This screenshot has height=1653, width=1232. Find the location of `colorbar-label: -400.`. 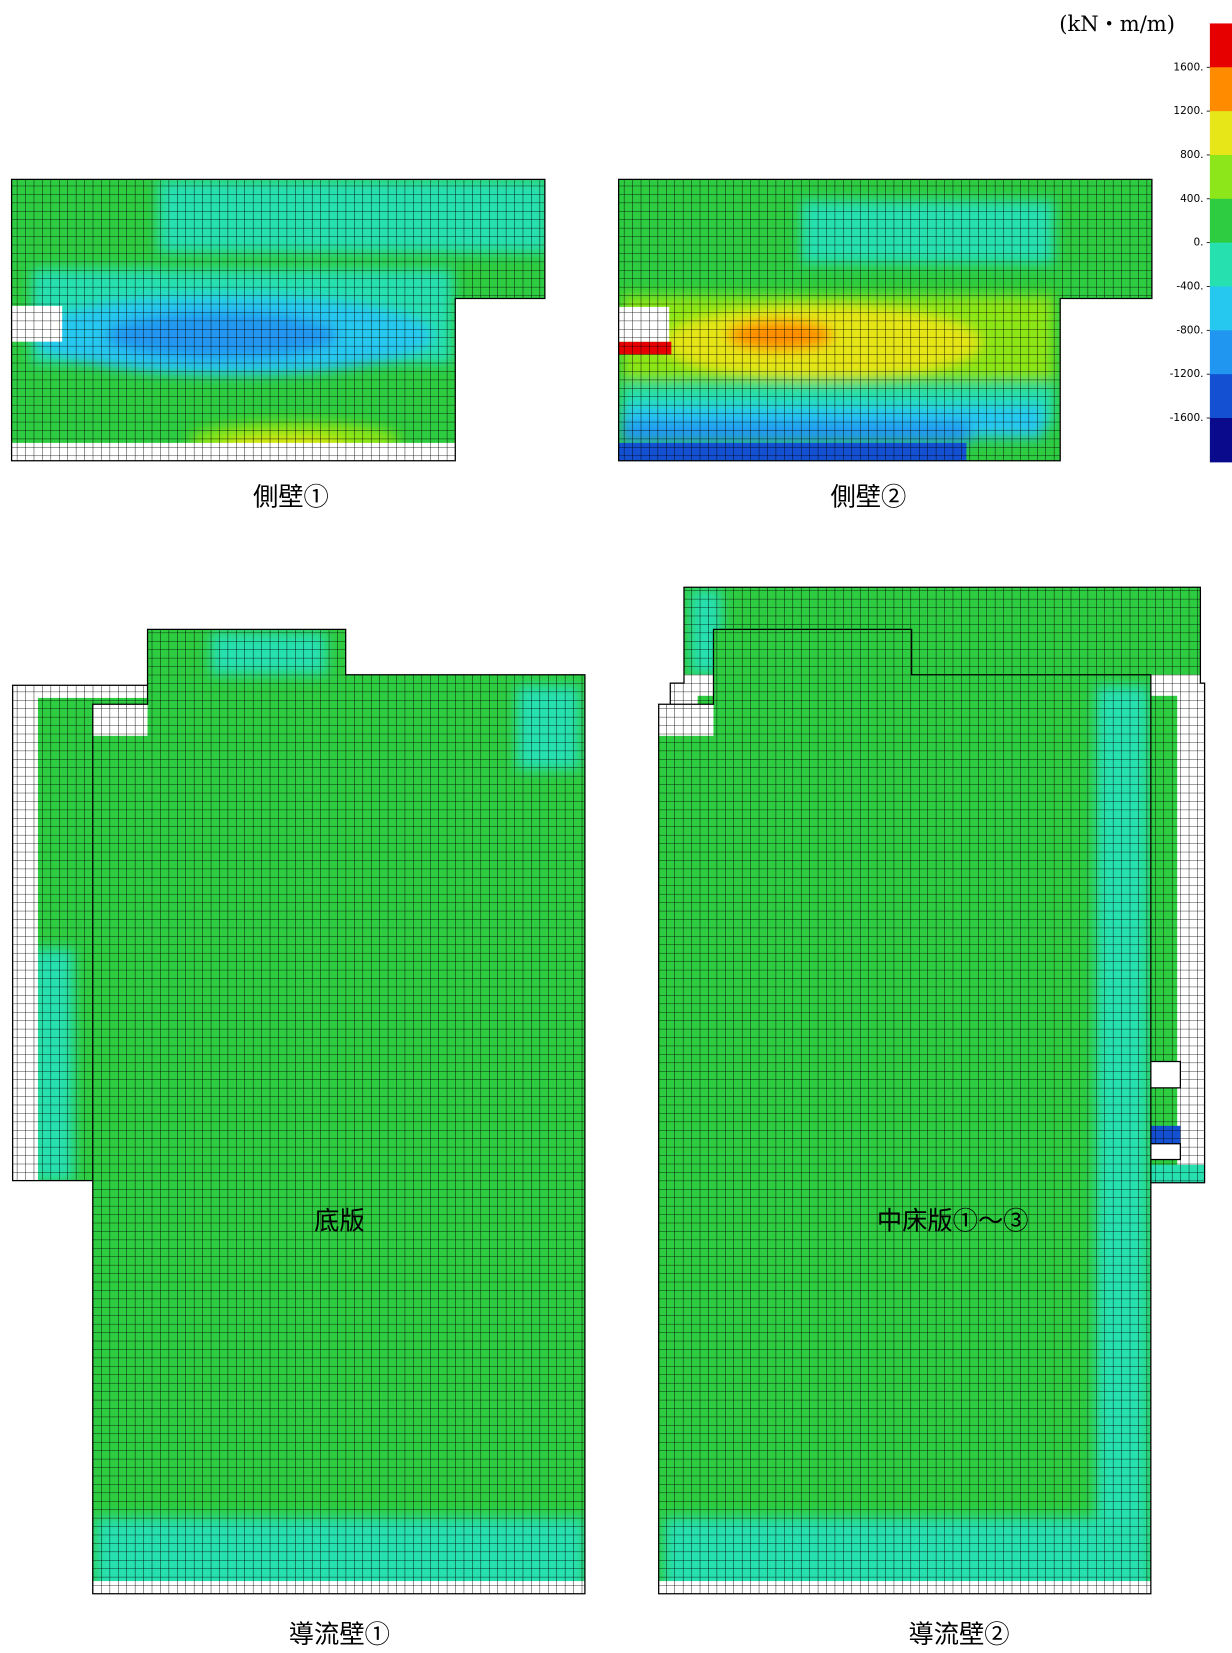

colorbar-label: -400. is located at coordinates (1189, 286).